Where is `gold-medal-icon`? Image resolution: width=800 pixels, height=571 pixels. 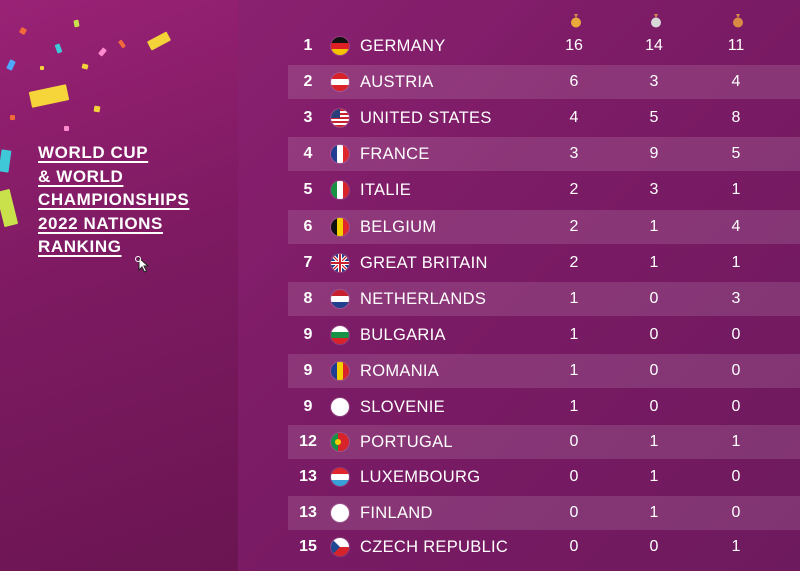 gold-medal-icon is located at coordinates (576, 21).